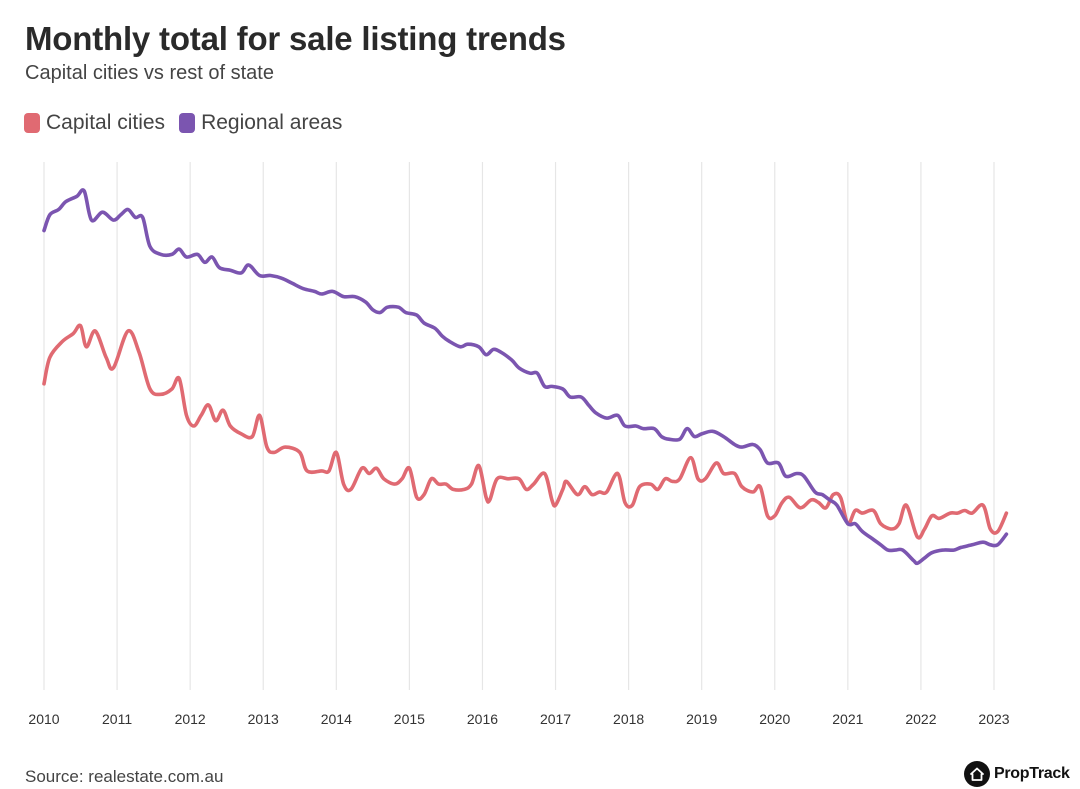  What do you see at coordinates (628, 719) in the screenshot?
I see `x-tick-label-2018: 2018` at bounding box center [628, 719].